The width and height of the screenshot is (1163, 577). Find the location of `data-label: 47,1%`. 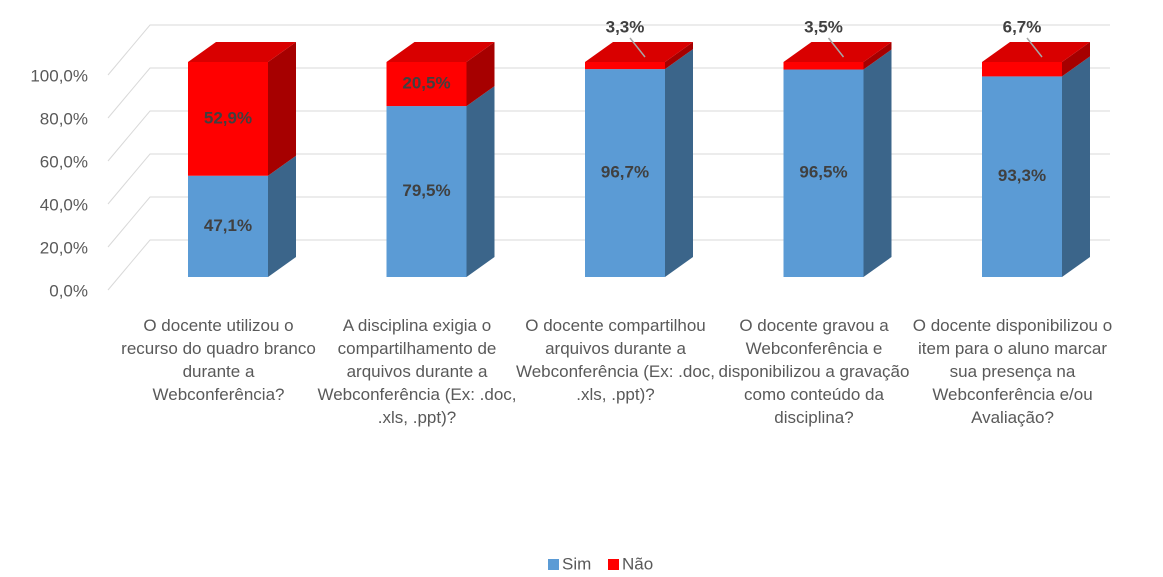

data-label: 47,1% is located at coordinates (228, 225).